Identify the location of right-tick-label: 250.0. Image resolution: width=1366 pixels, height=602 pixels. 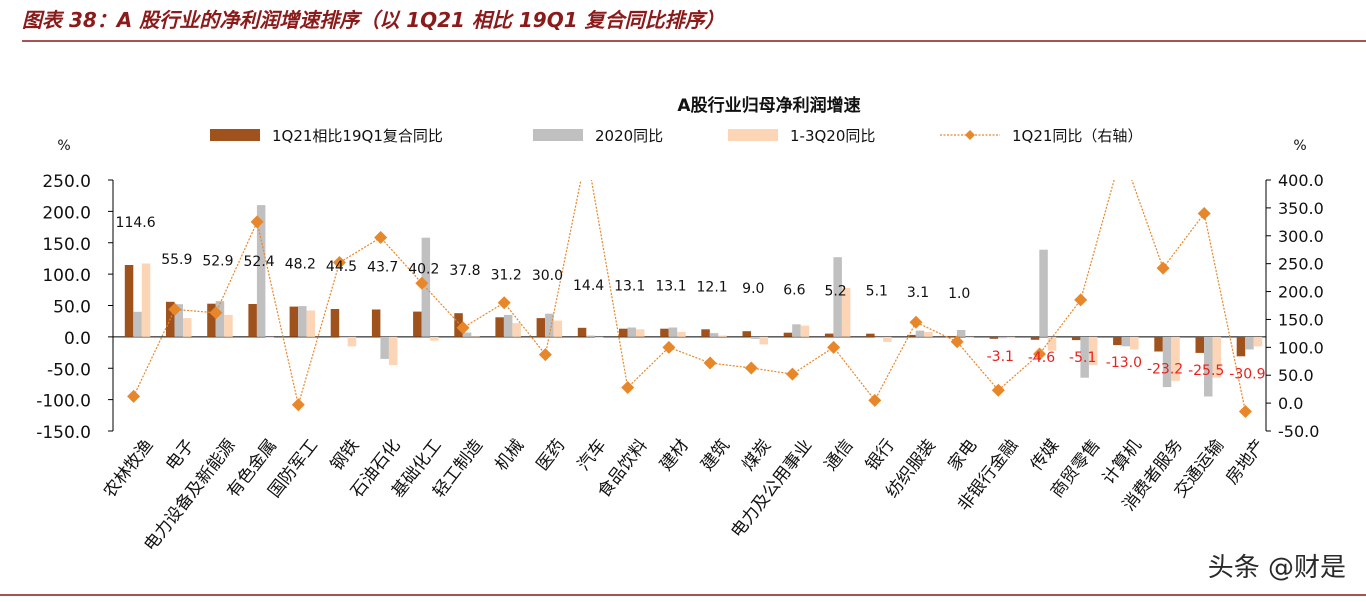
(1301, 264).